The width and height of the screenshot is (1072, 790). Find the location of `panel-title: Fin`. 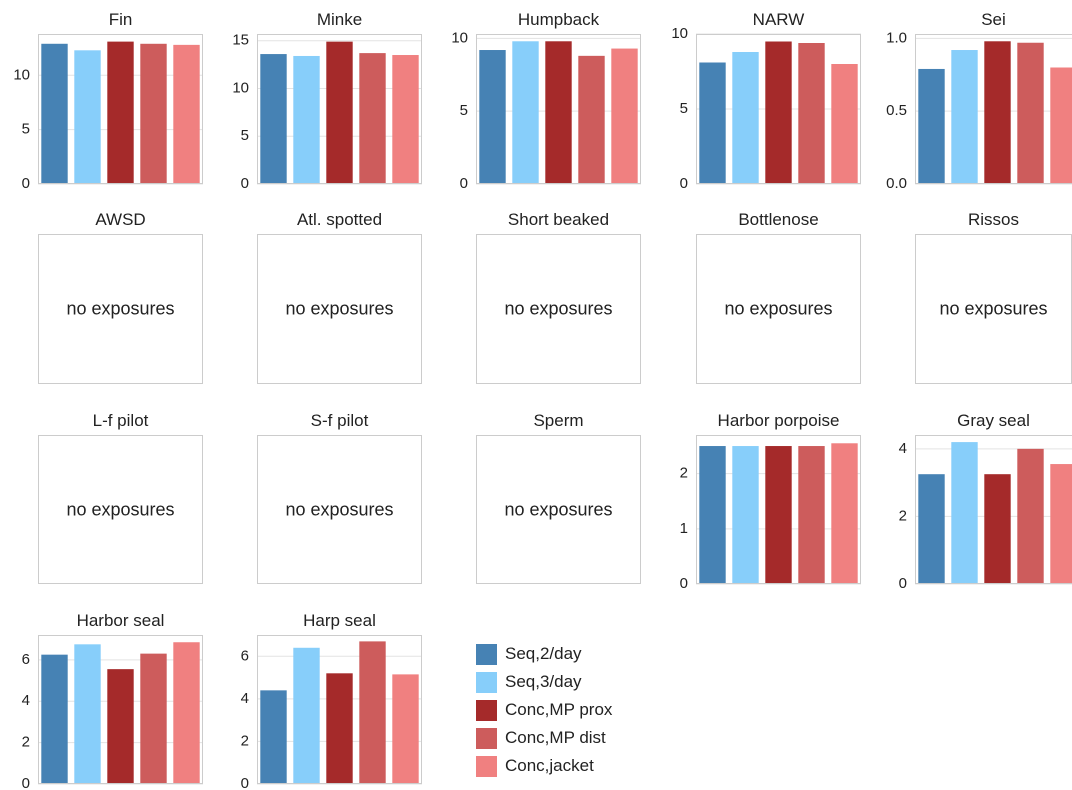

panel-title: Fin is located at coordinates (120, 19).